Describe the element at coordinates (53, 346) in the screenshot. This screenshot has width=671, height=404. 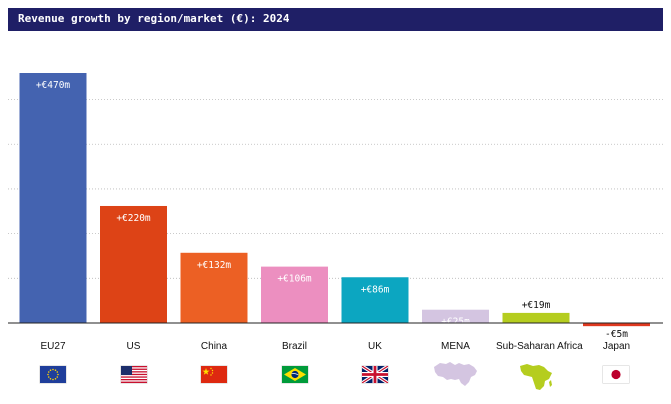
I see `category-label: EU27` at that location.